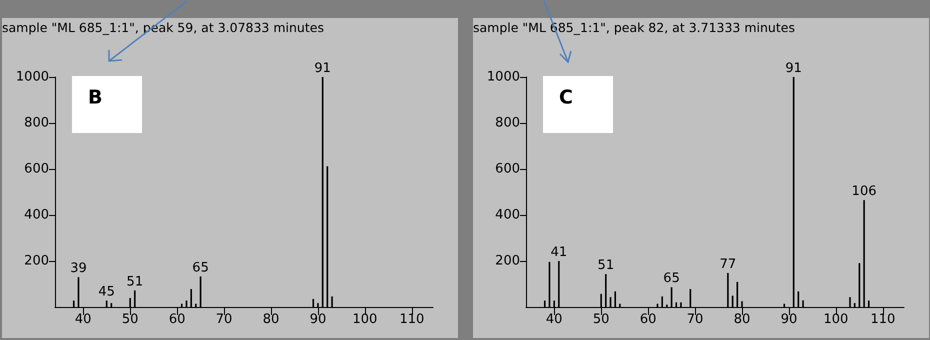  What do you see at coordinates (566, 97) in the screenshot?
I see `annotation: C` at bounding box center [566, 97].